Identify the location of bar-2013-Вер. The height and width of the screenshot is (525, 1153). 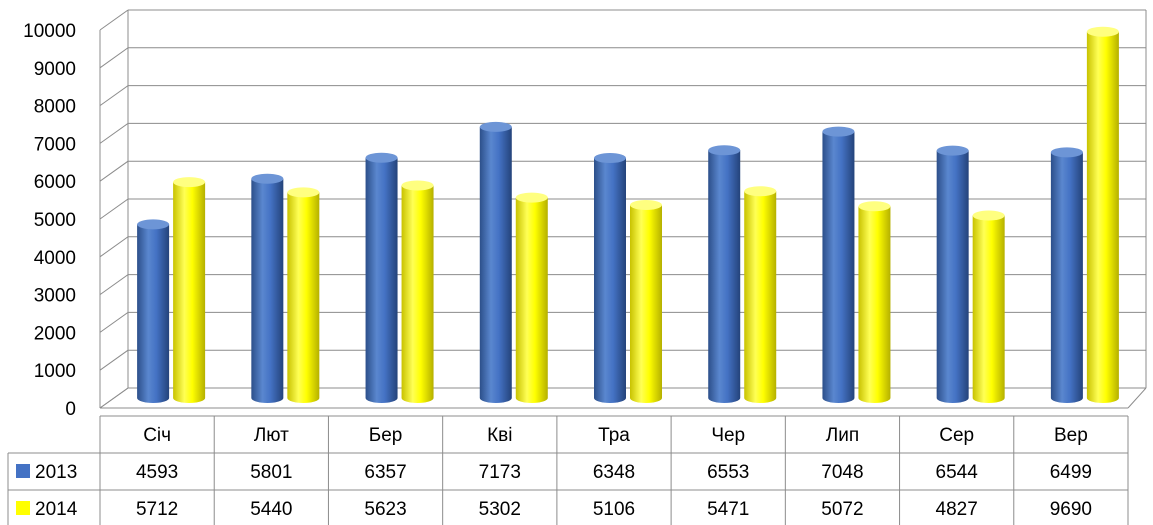
(1066, 275).